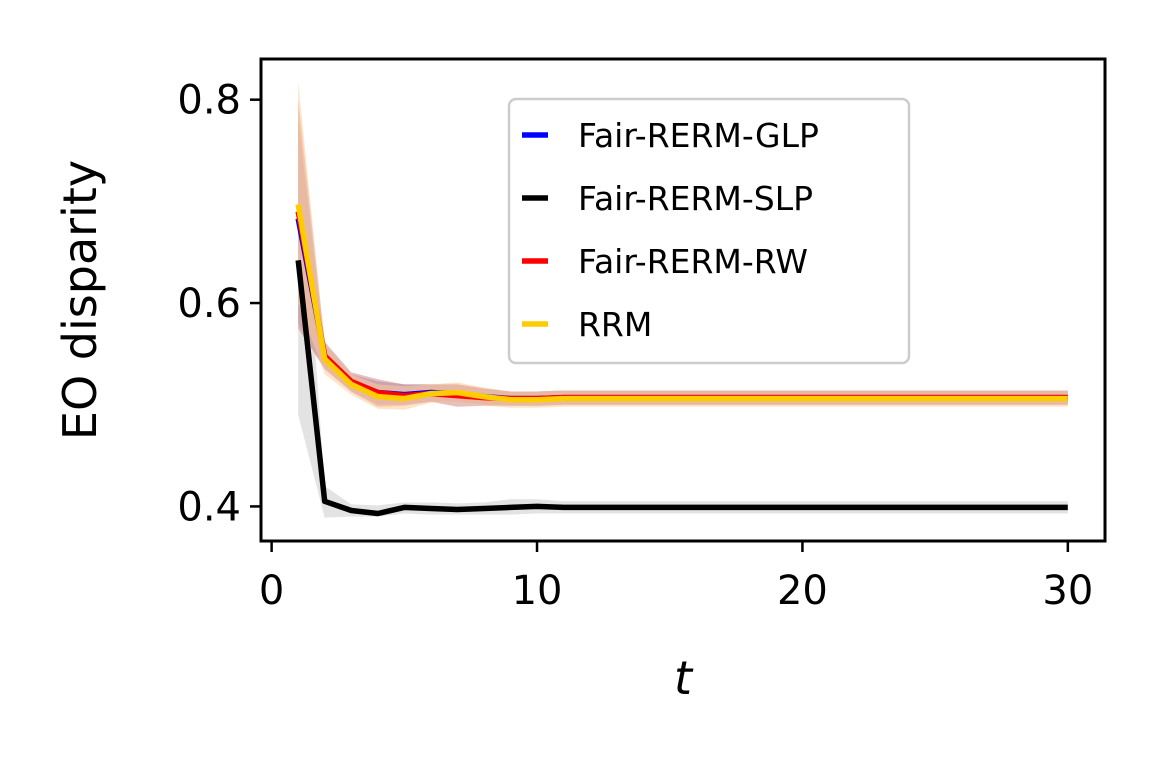  Describe the element at coordinates (209, 507) in the screenshot. I see `y-tick-label: 0.4` at that location.